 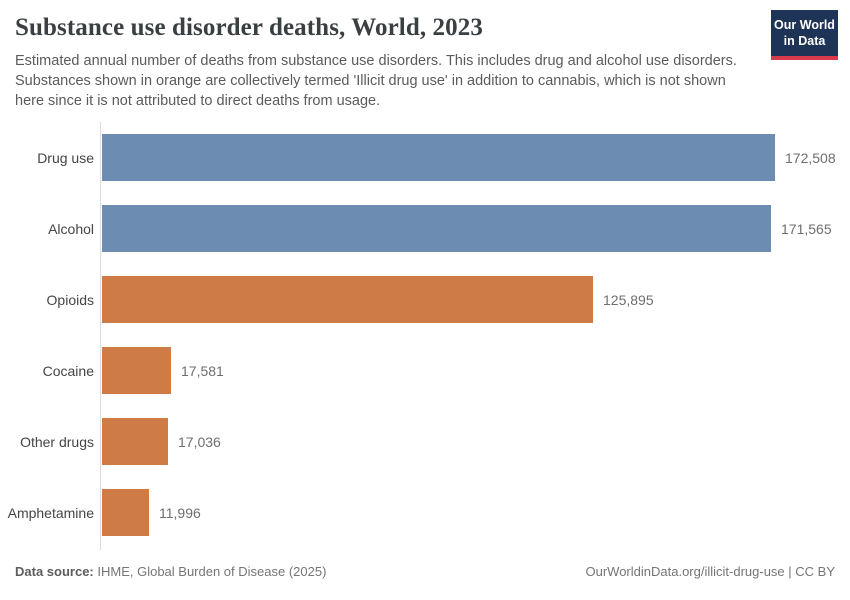 What do you see at coordinates (804, 25) in the screenshot?
I see `owid-logo-line1: Our World` at bounding box center [804, 25].